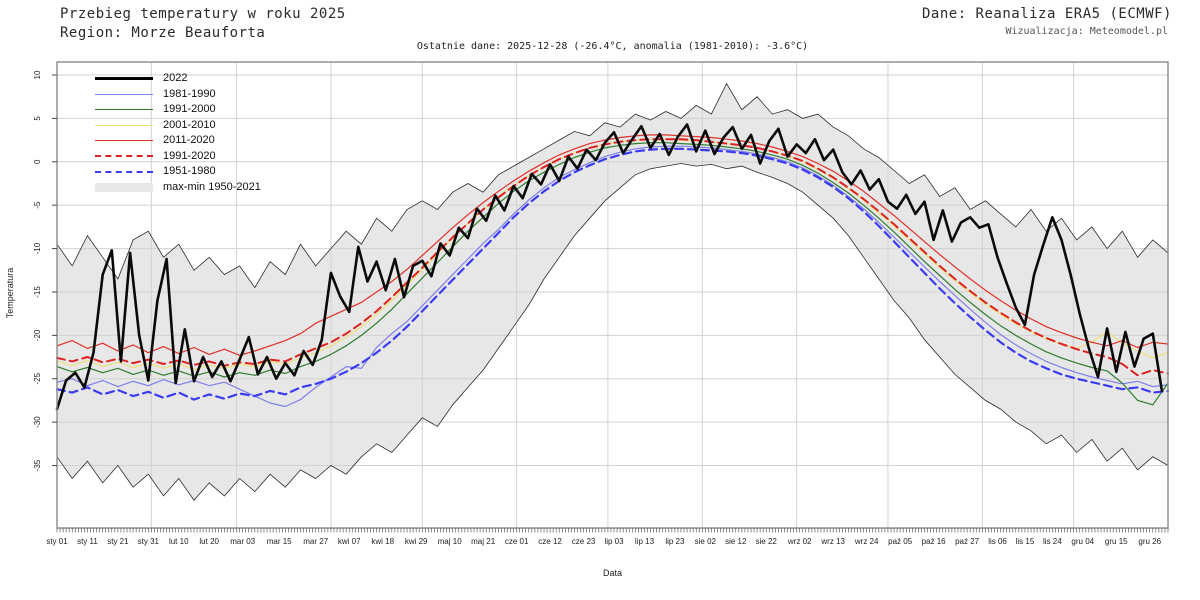 Image resolution: width=1200 pixels, height=600 pixels. I want to click on legend-item-2011-2020: 2011-2020, so click(178, 141).